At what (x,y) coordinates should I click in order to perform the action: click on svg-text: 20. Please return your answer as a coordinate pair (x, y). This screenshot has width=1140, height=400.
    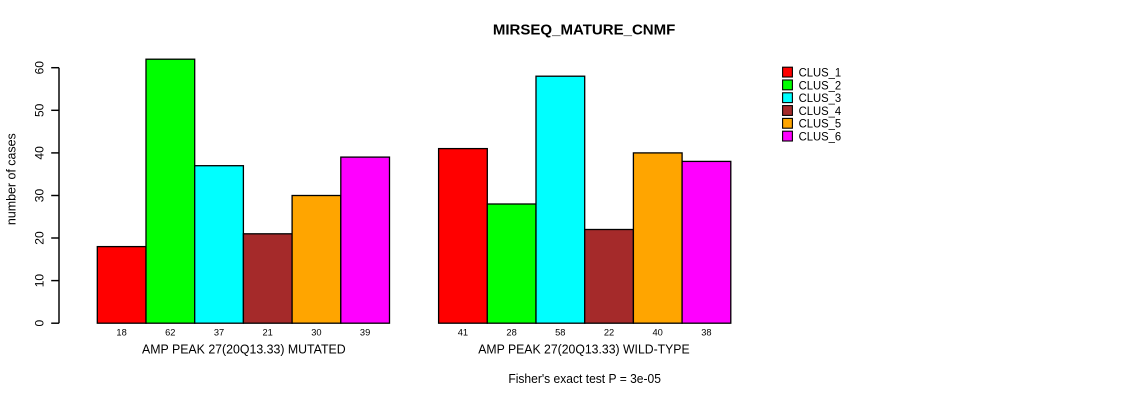
    Looking at the image, I should click on (40, 238).